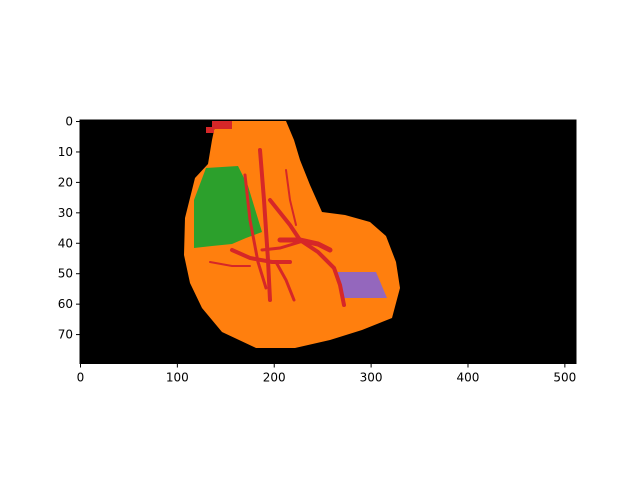 This screenshot has height=480, width=640. What do you see at coordinates (65, 213) in the screenshot?
I see `y-tick-label: 30` at bounding box center [65, 213].